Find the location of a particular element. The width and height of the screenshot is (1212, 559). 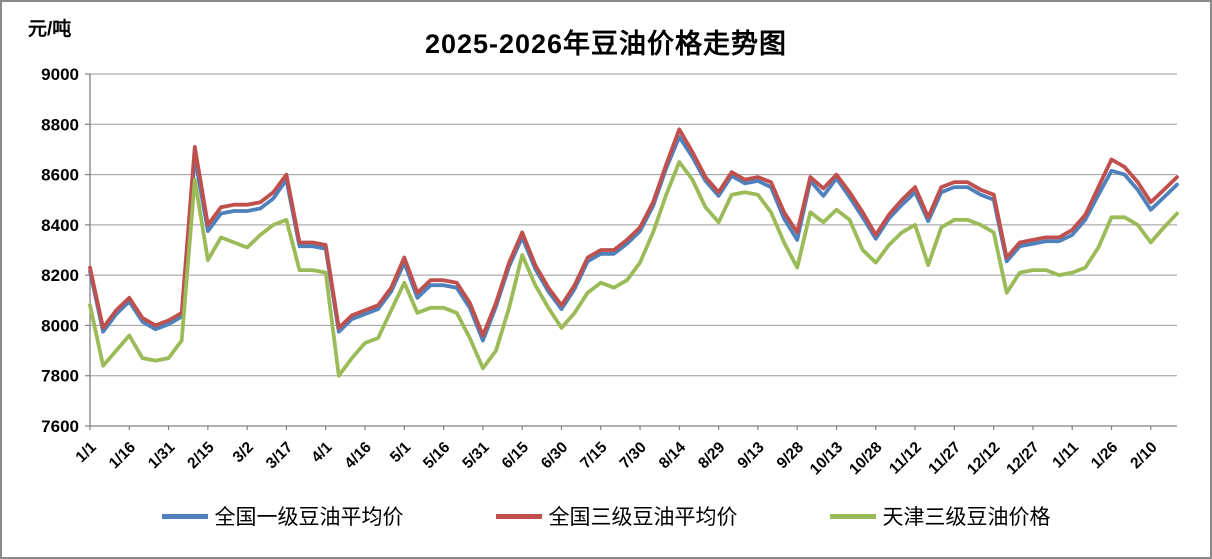

x-axis-tick-label: 9/28 is located at coordinates (791, 456).